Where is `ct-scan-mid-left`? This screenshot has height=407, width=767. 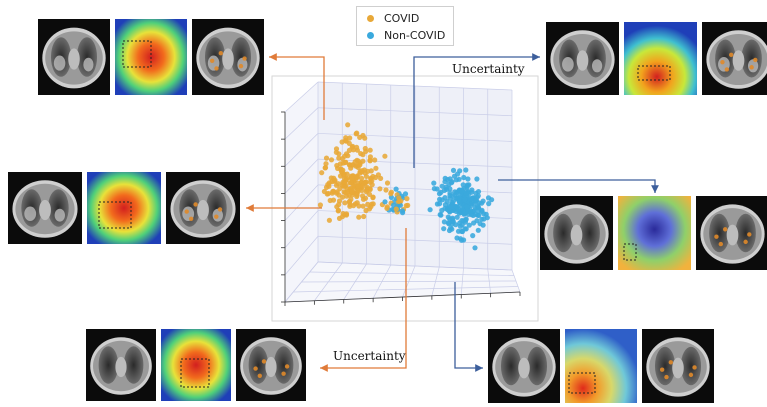 ct-scan-mid-left is located at coordinates (45, 208).